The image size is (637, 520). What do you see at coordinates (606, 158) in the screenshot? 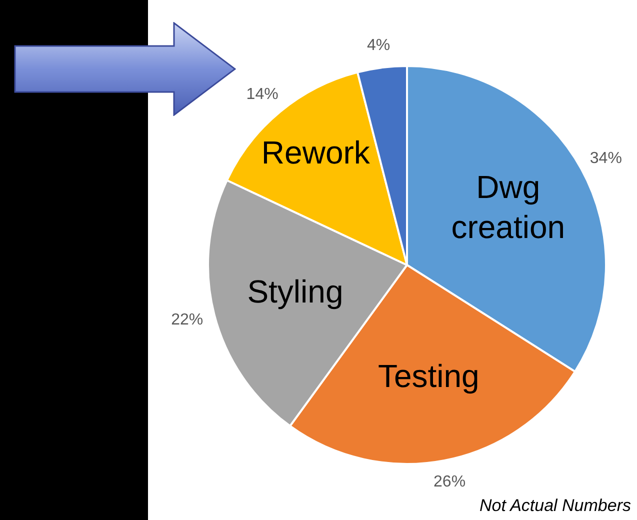
I see `data-label: 34%` at bounding box center [606, 158].